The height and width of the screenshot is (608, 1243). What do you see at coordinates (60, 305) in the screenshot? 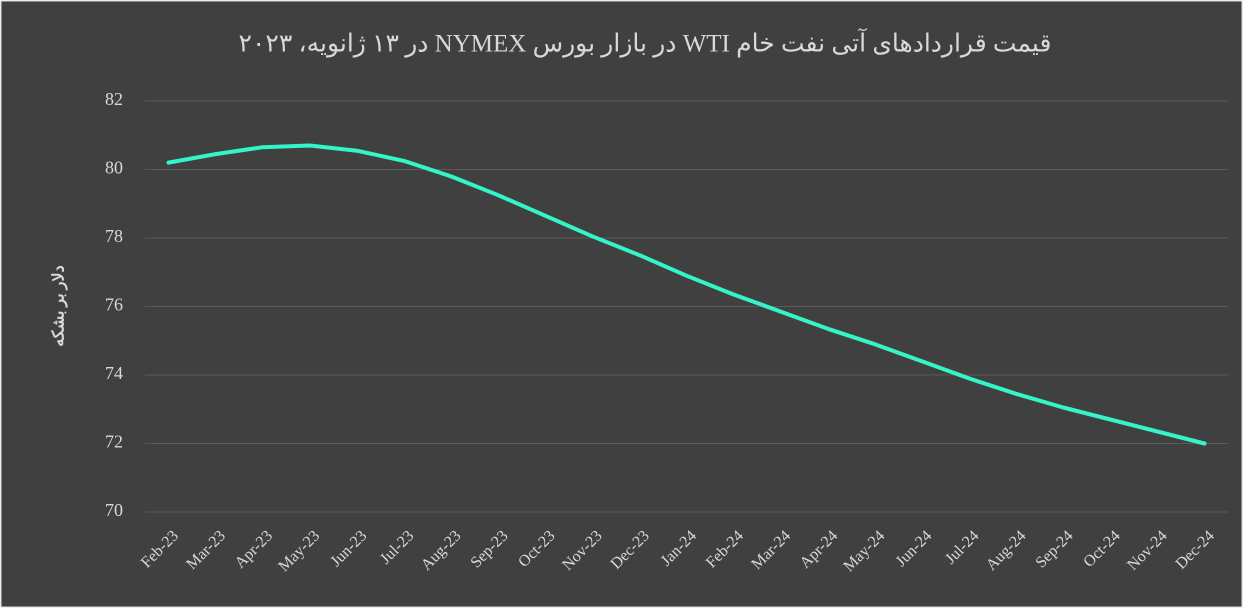
I see `y-axis-label: دلار بر بشکه` at bounding box center [60, 305].